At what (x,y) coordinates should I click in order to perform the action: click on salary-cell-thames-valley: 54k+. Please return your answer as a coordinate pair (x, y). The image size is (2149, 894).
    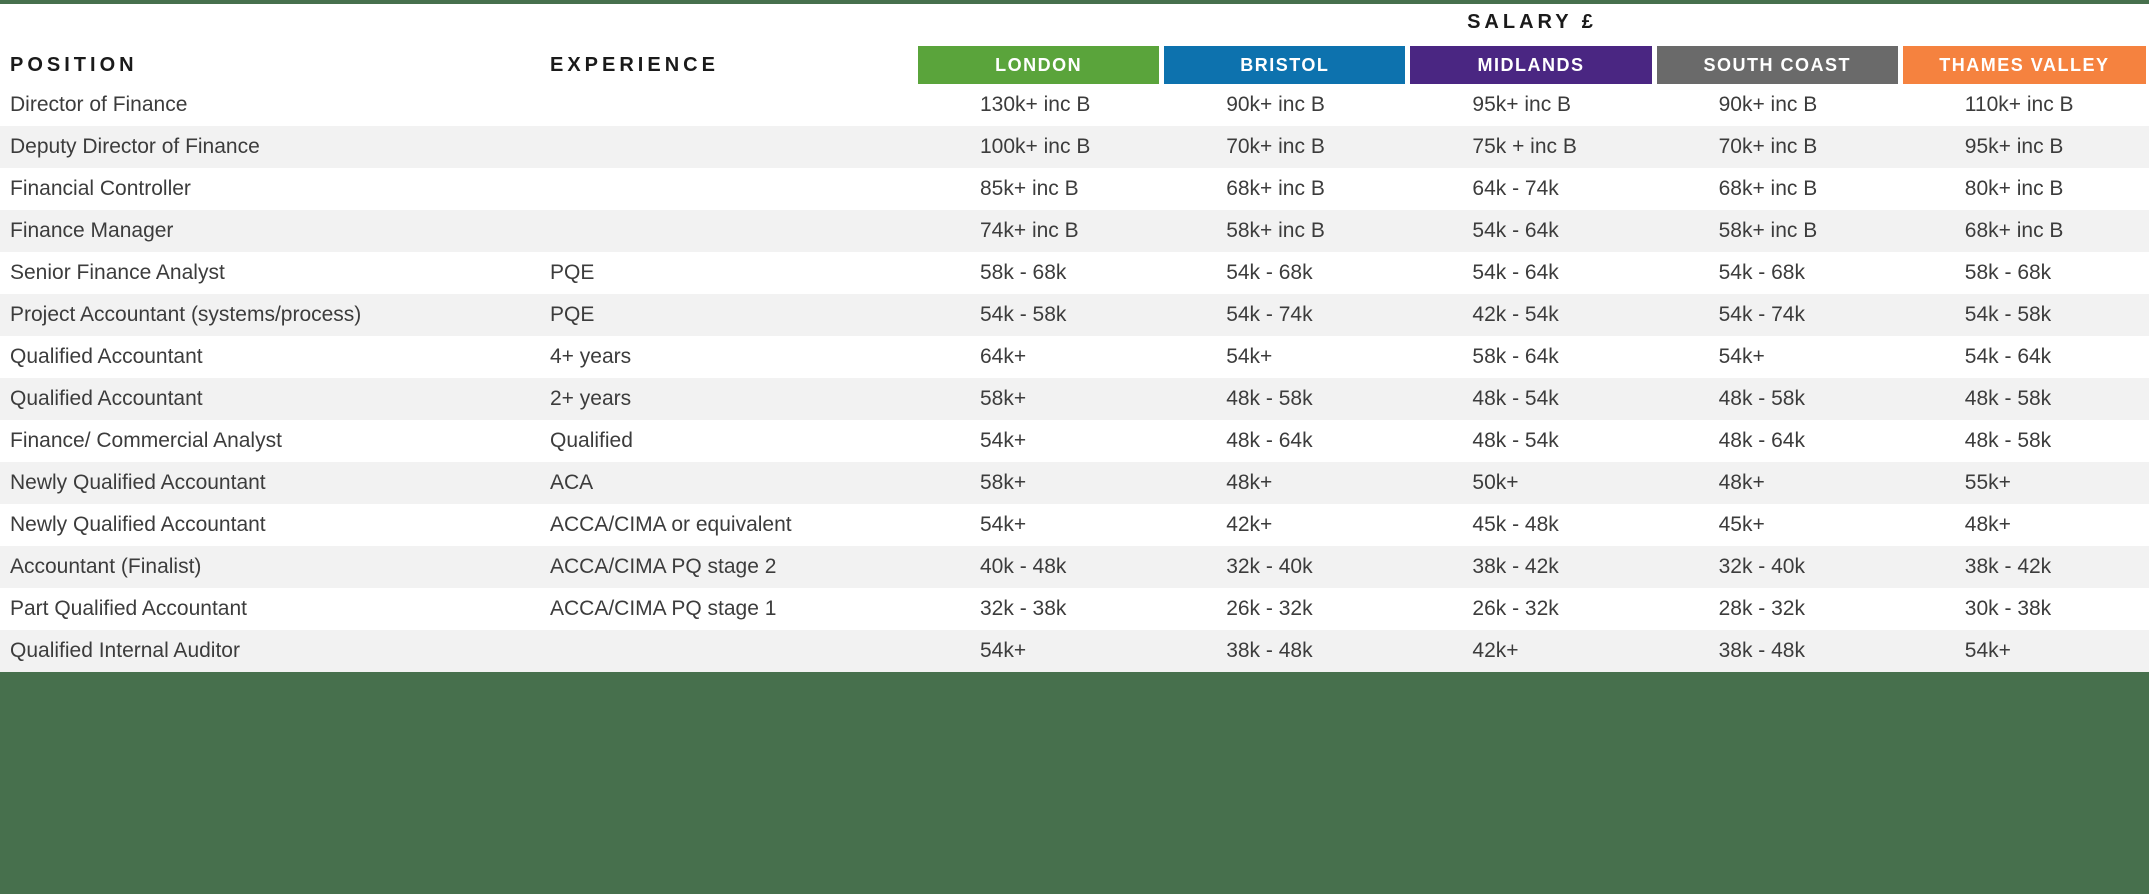
    Looking at the image, I should click on (1987, 650).